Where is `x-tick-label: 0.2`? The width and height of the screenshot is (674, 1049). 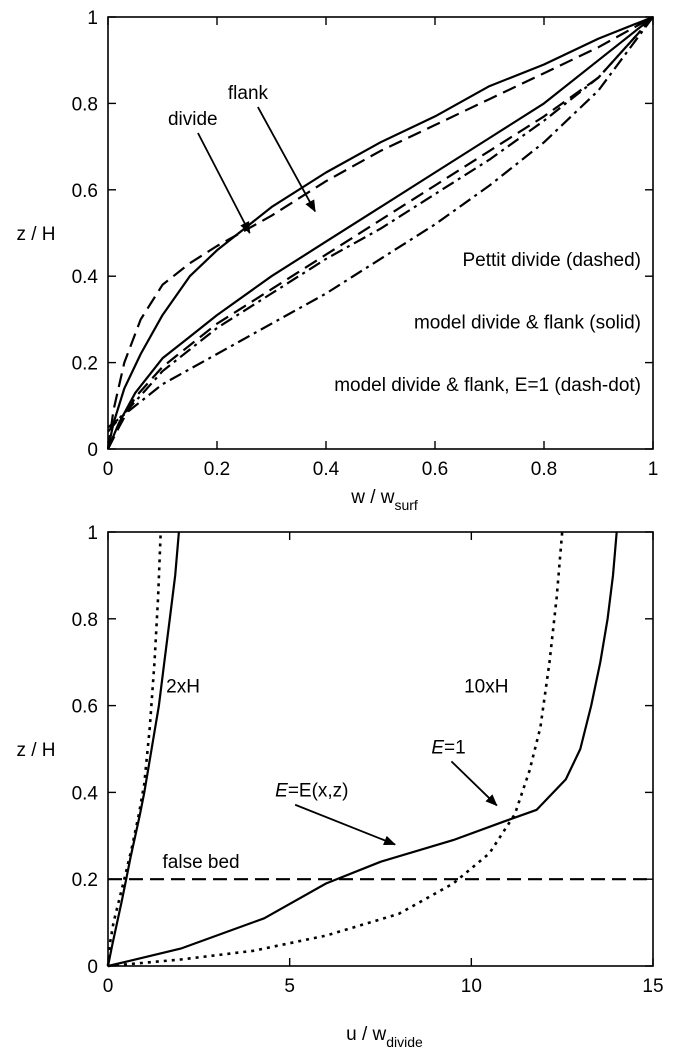
x-tick-label: 0.2 is located at coordinates (217, 469).